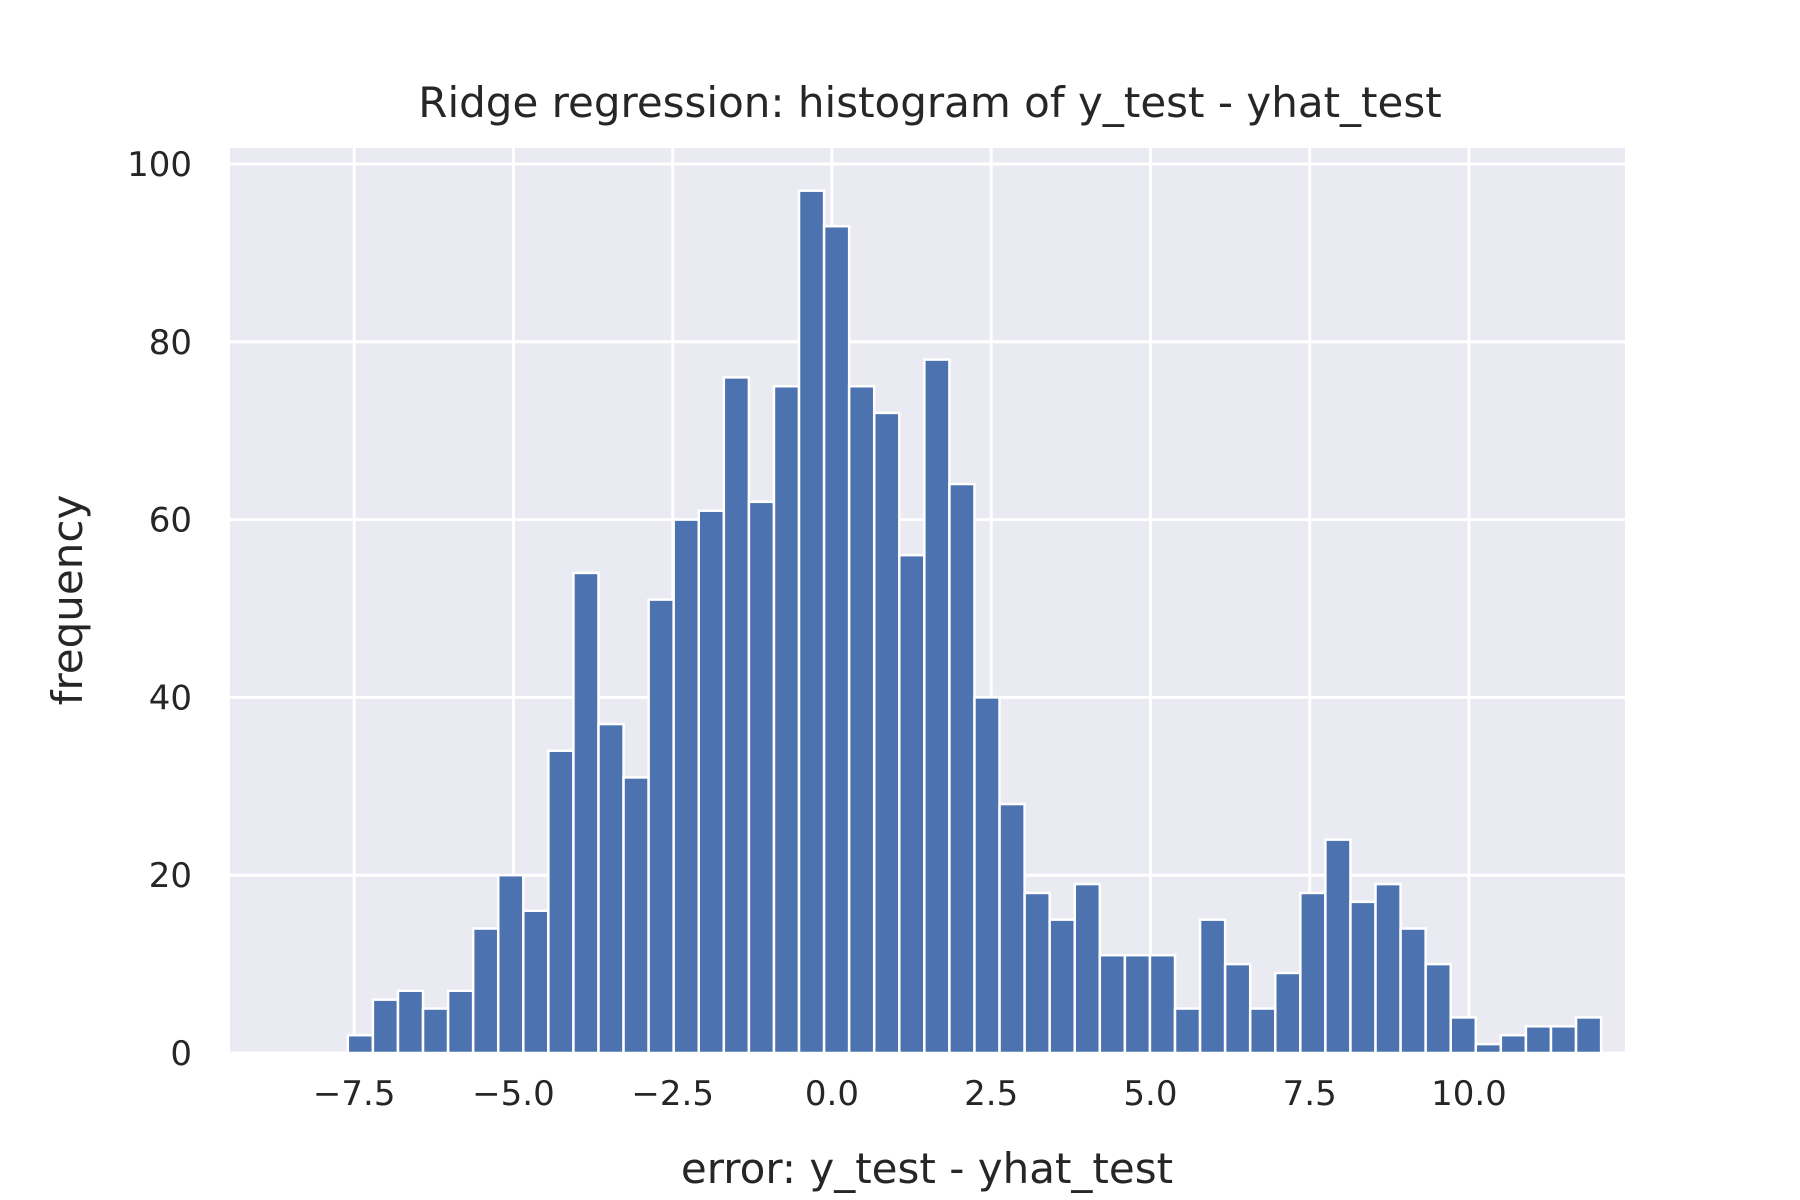 The height and width of the screenshot is (1200, 1800). What do you see at coordinates (354, 1094) in the screenshot?
I see `x-tick-label: −7.5` at bounding box center [354, 1094].